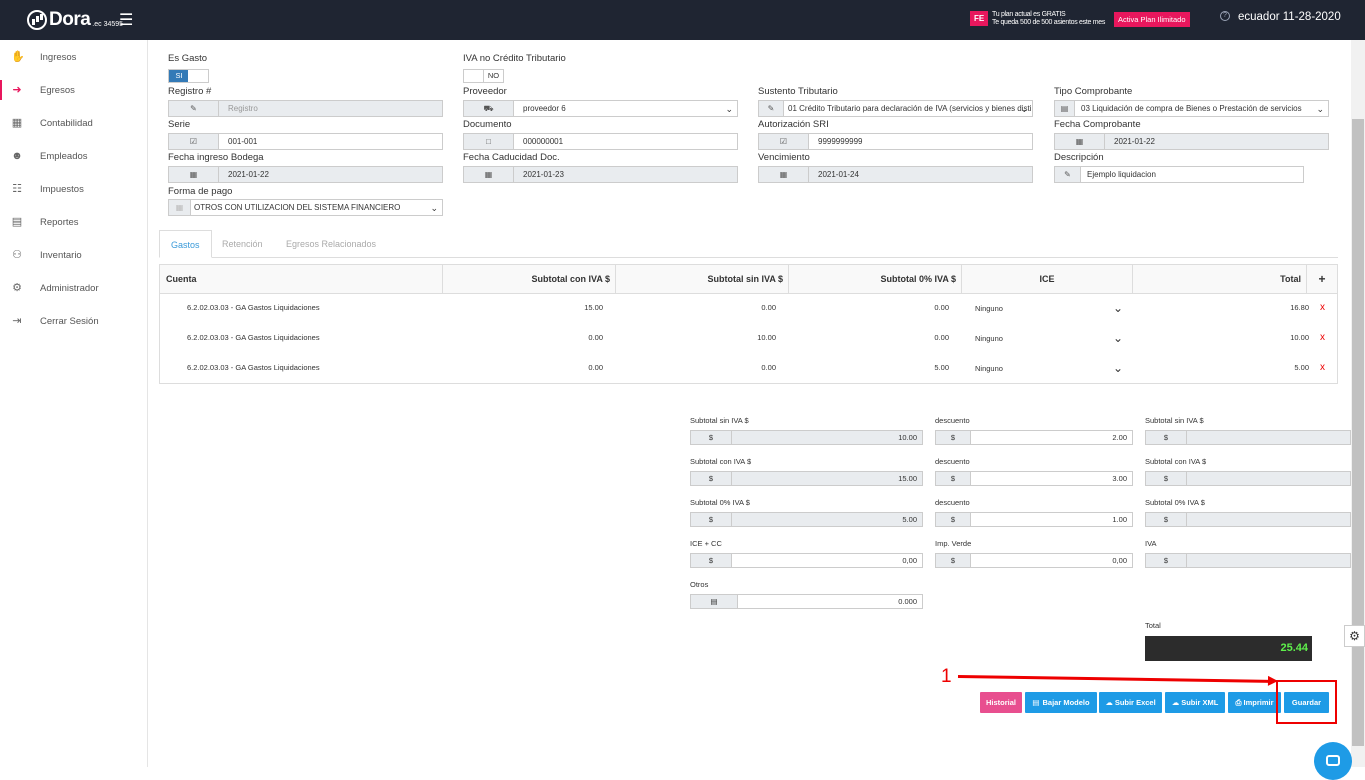  What do you see at coordinates (73, 156) in the screenshot?
I see `sidebar-item-empleados: ☻ Empleados` at bounding box center [73, 156].